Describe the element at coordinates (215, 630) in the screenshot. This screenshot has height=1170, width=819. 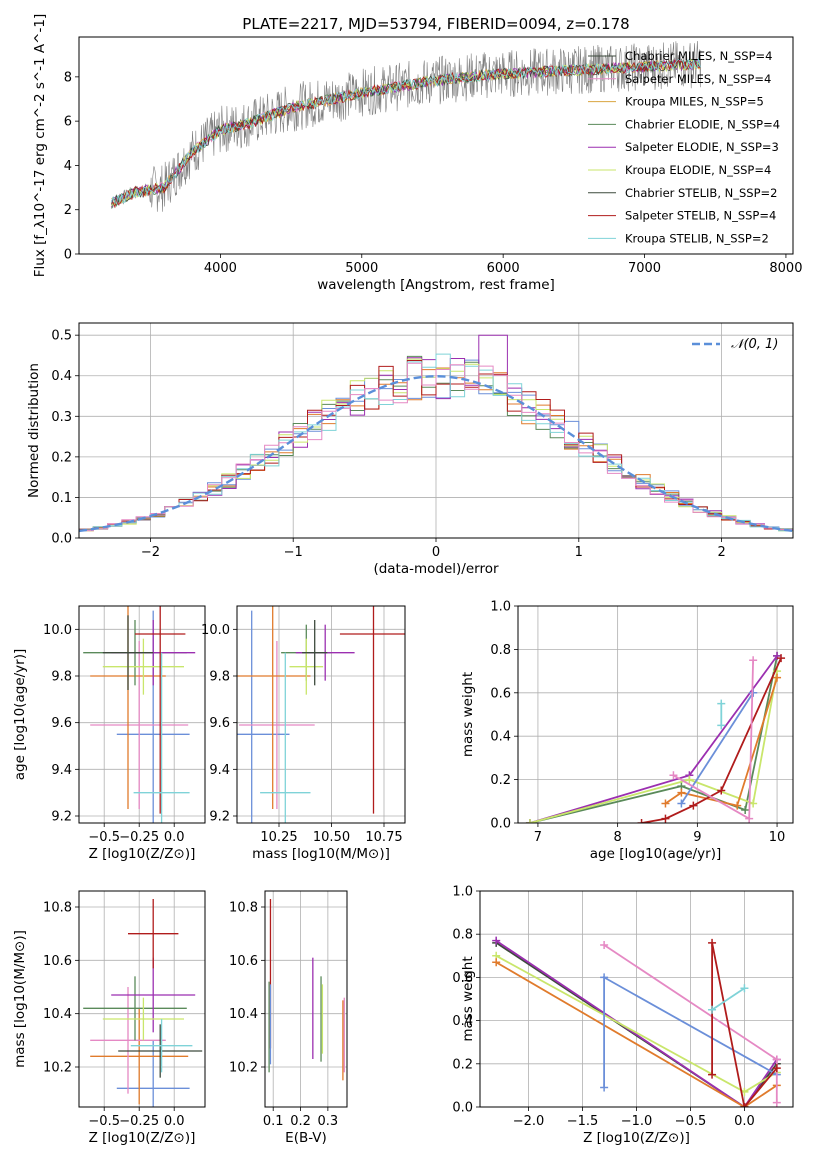
I see `y-tick-label: 10.0` at that location.